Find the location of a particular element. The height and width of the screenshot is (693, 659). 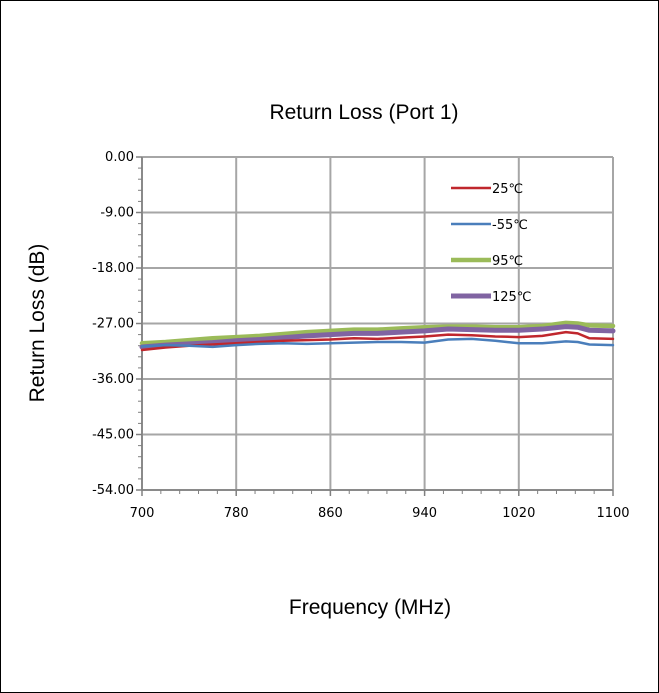

x-tick-label: 1100 is located at coordinates (612, 513).